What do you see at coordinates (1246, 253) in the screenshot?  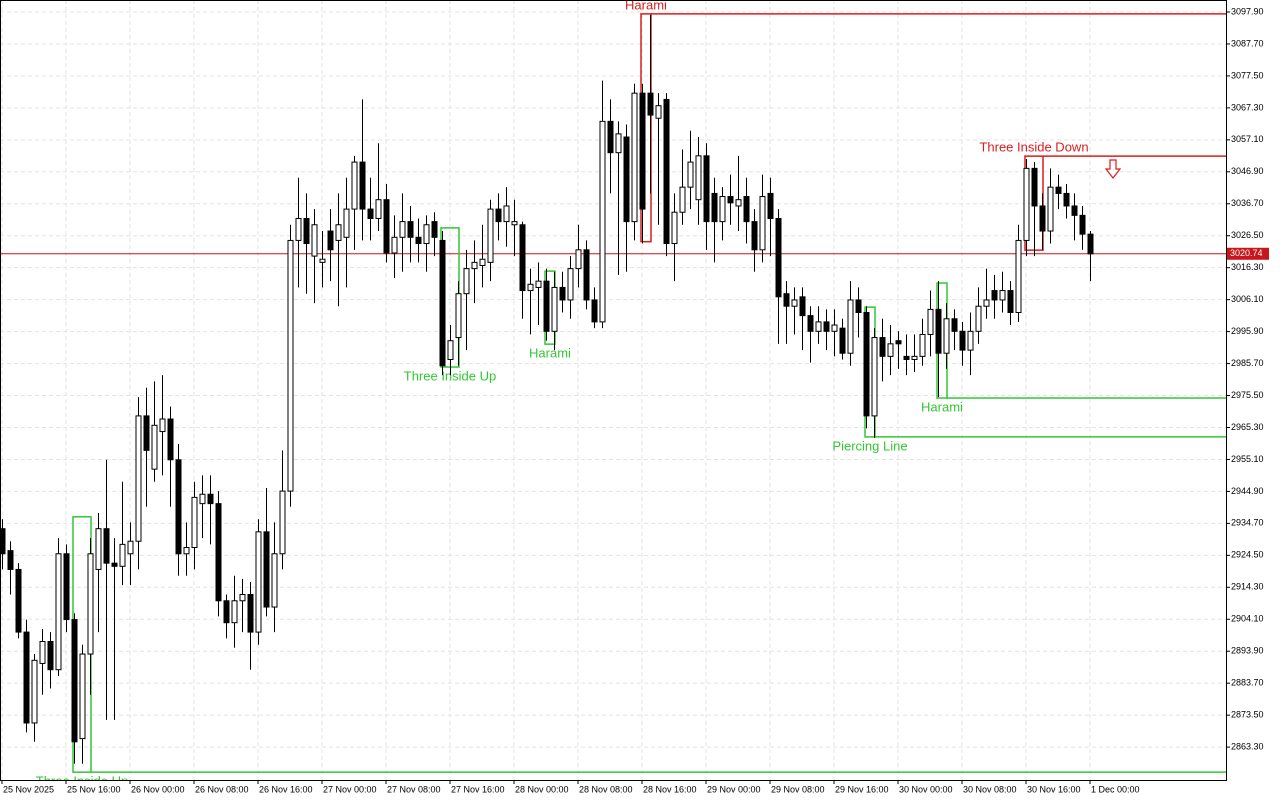 I see `last-price-label: 3020.74` at bounding box center [1246, 253].